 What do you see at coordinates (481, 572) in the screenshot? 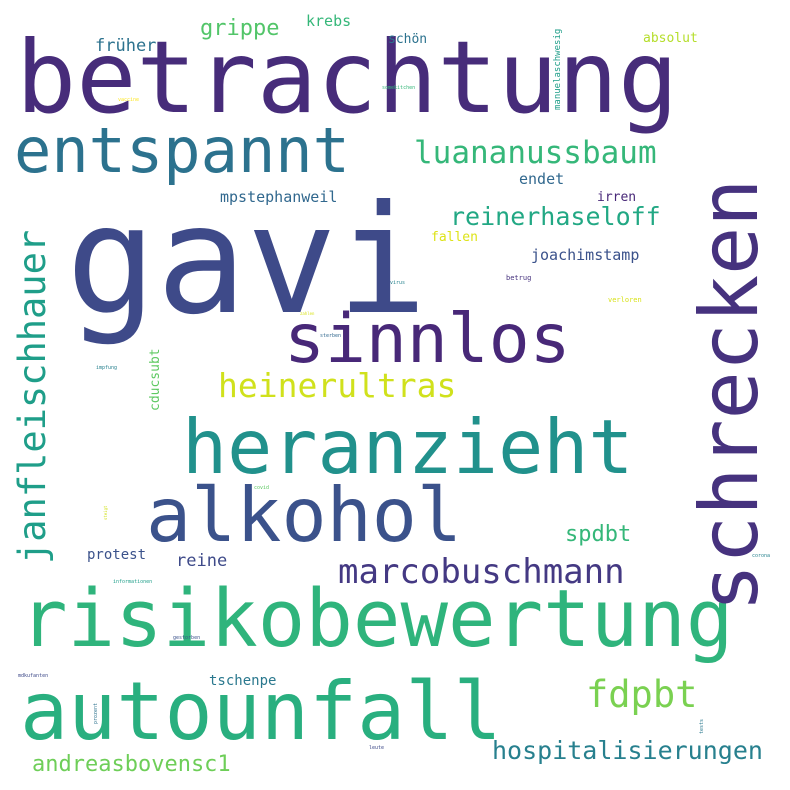
I see `word-marcobuschmann: marcobuschmann` at bounding box center [481, 572].